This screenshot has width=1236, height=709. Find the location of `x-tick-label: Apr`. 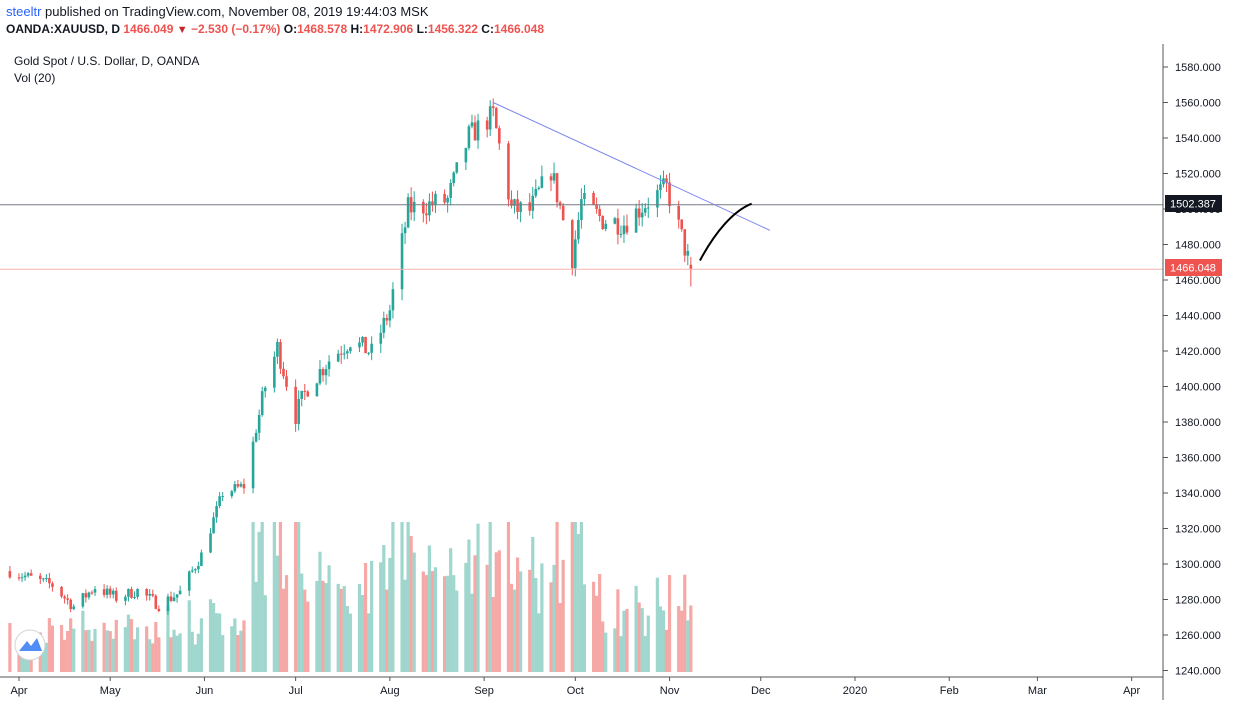

x-tick-label: Apr is located at coordinates (18, 691).